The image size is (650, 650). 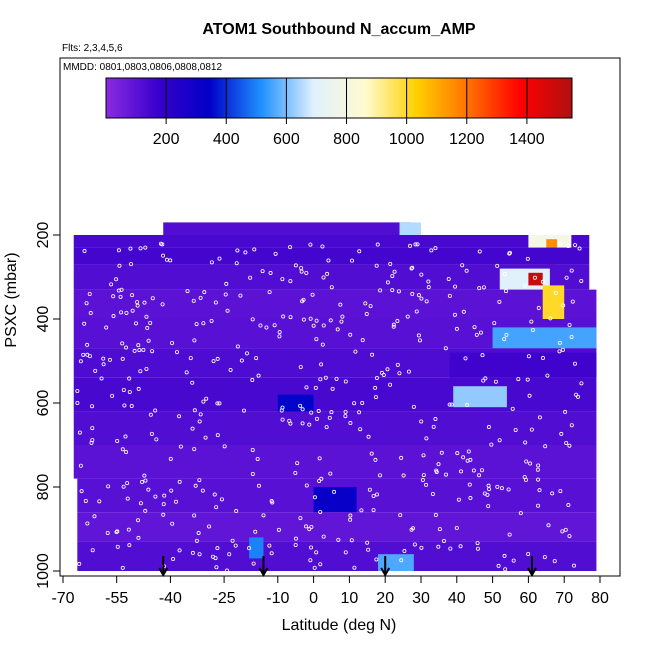 What do you see at coordinates (163, 572) in the screenshot?
I see `flight-arrow-head` at bounding box center [163, 572].